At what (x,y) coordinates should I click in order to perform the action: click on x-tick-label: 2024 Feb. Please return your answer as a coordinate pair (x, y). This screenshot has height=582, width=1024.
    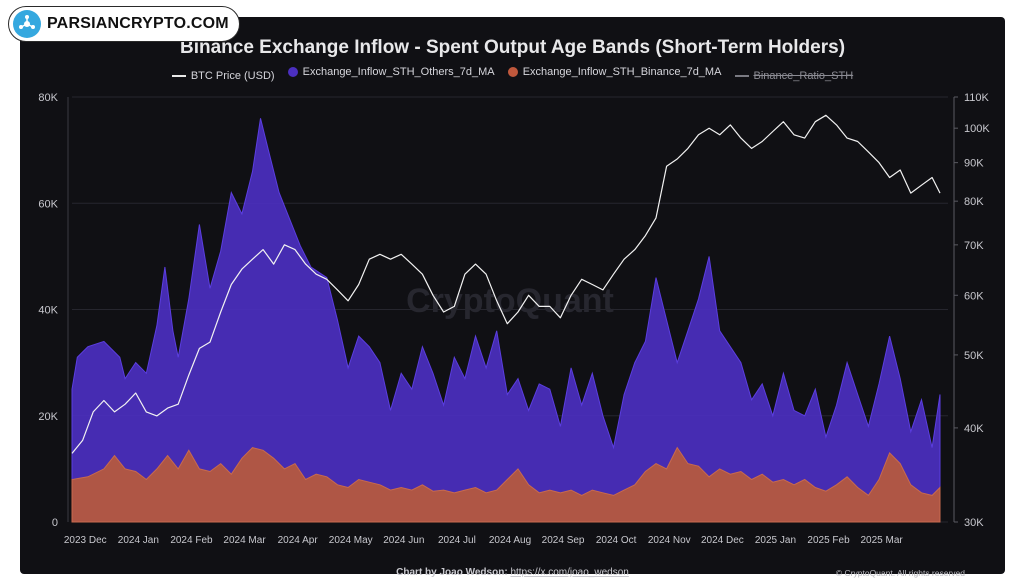
    Looking at the image, I should click on (191, 540).